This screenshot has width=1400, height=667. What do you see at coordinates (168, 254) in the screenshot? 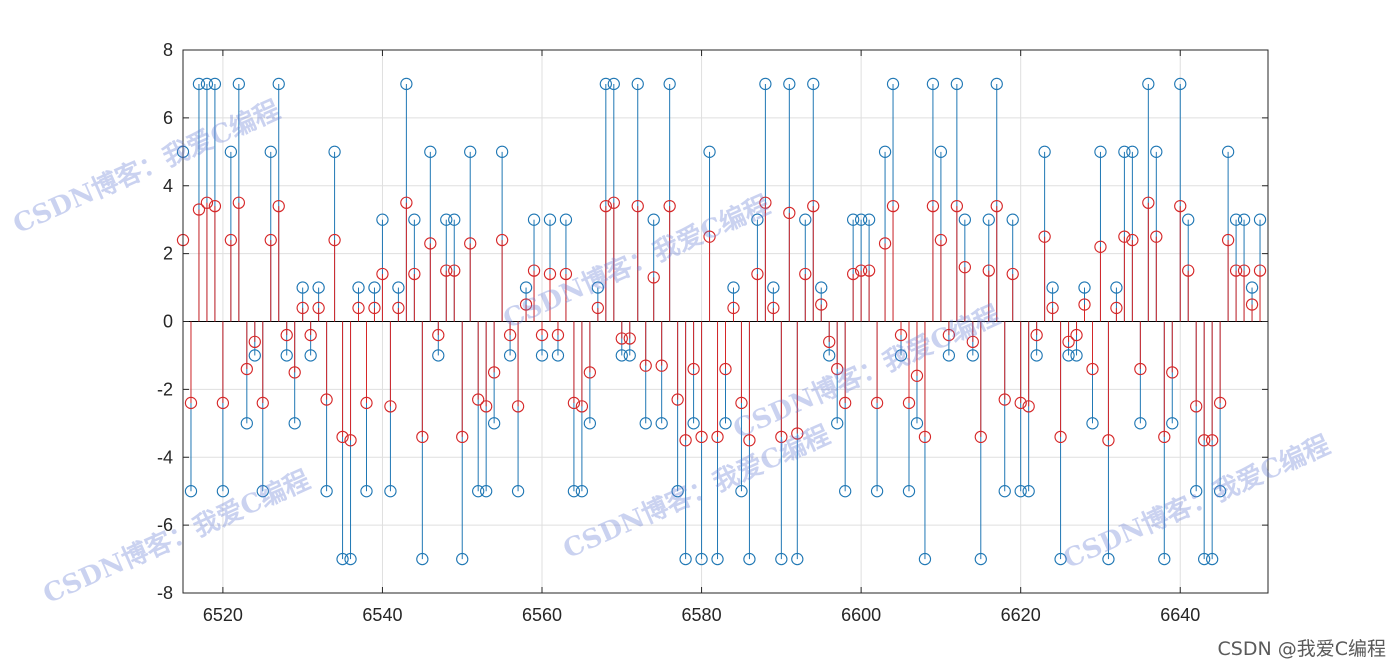
I see `y-tick-label: 2` at bounding box center [168, 254].